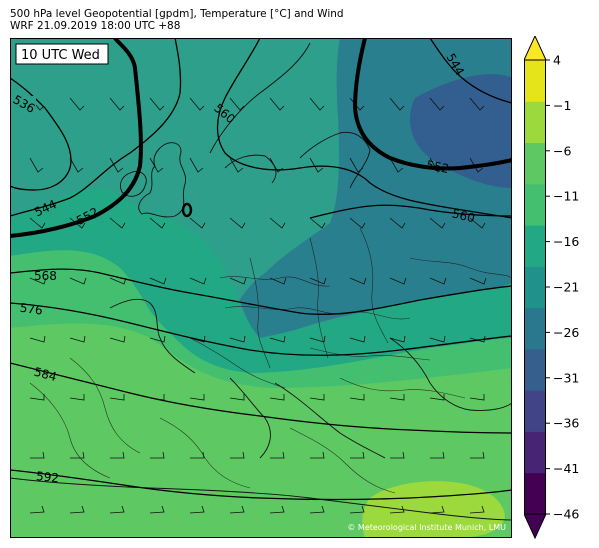 The width and height of the screenshot is (599, 548). I want to click on colorbar-ticks: 4 −1 −6 −11 −16 −21 −26 −31 −36 −41 −46, so click(562, 287).